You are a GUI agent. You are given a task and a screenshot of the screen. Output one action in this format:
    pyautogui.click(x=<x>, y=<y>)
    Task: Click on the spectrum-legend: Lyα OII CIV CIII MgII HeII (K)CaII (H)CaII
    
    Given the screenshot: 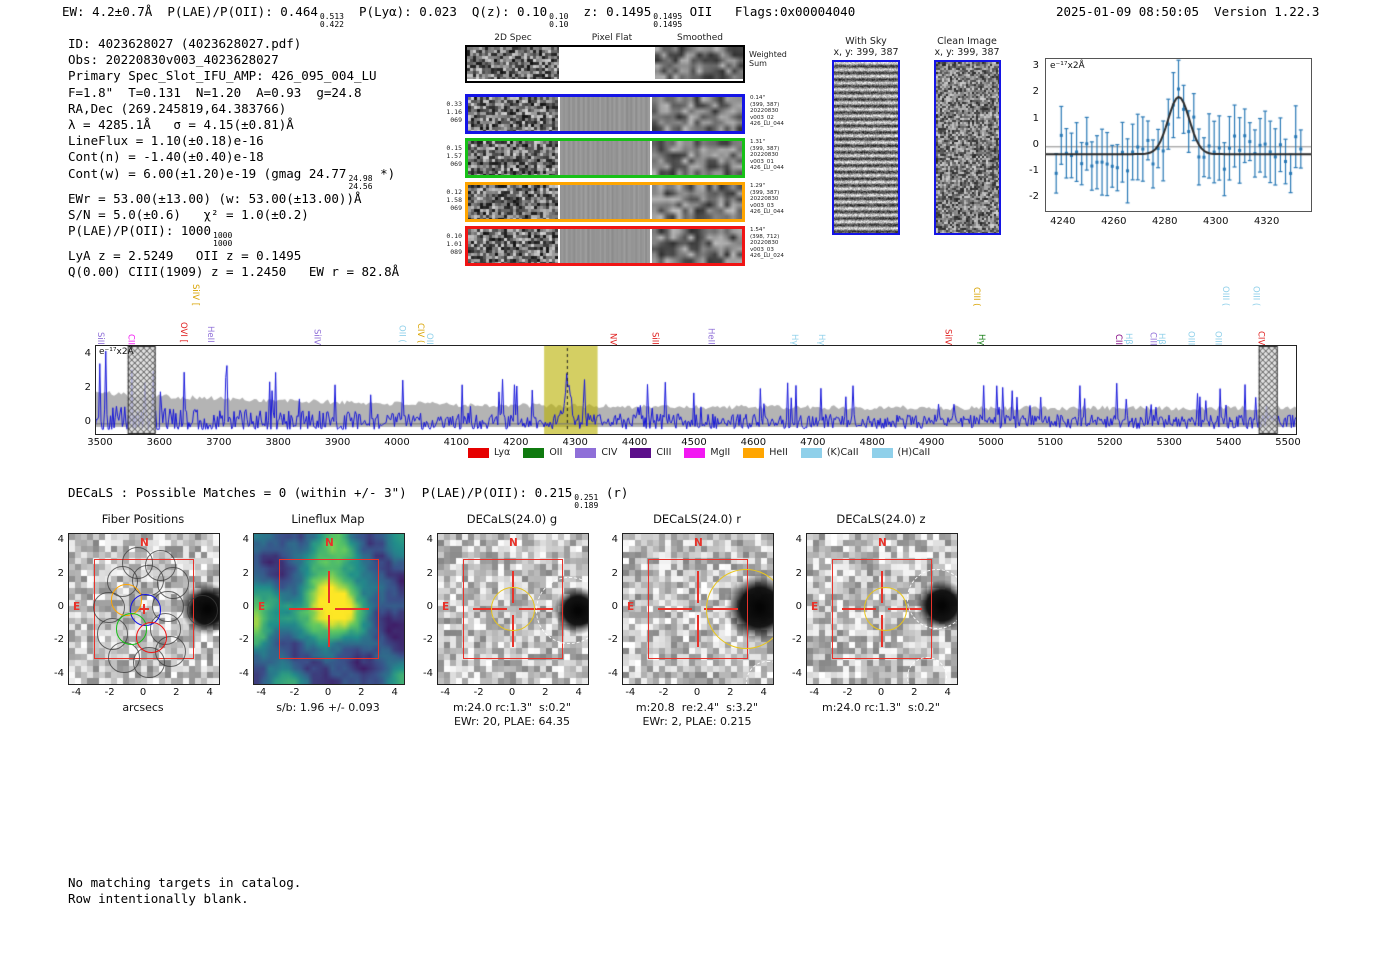 What is the action you would take?
    pyautogui.click(x=699, y=452)
    